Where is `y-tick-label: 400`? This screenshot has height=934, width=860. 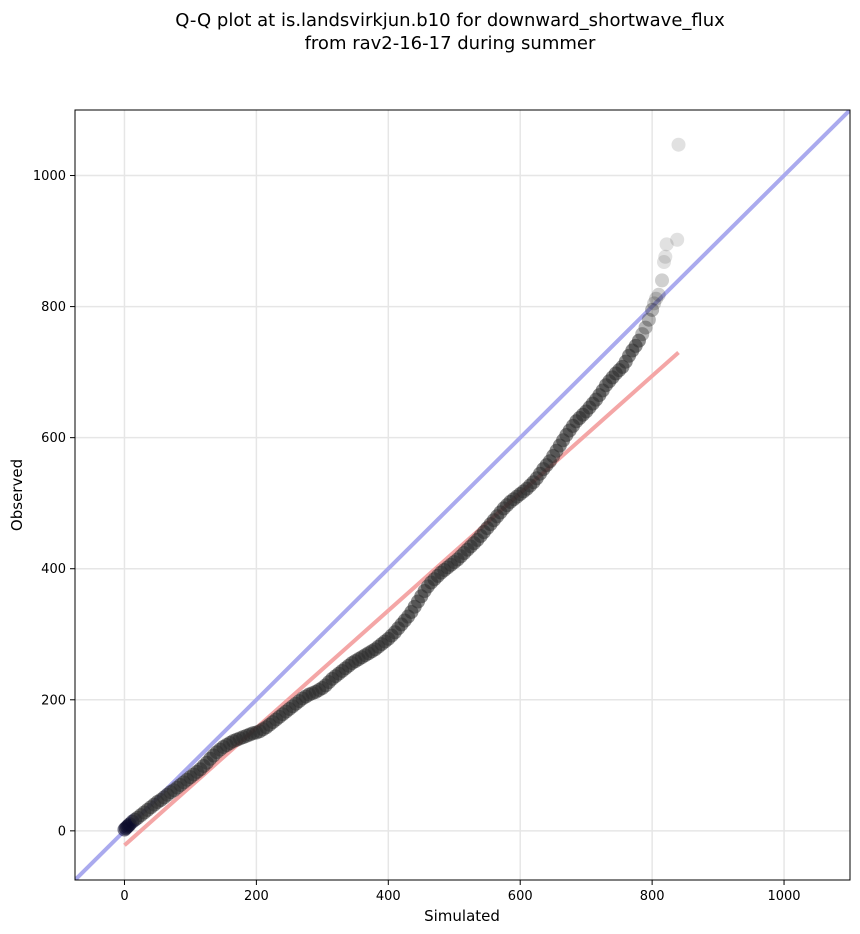
y-tick-label: 400 is located at coordinates (53, 569).